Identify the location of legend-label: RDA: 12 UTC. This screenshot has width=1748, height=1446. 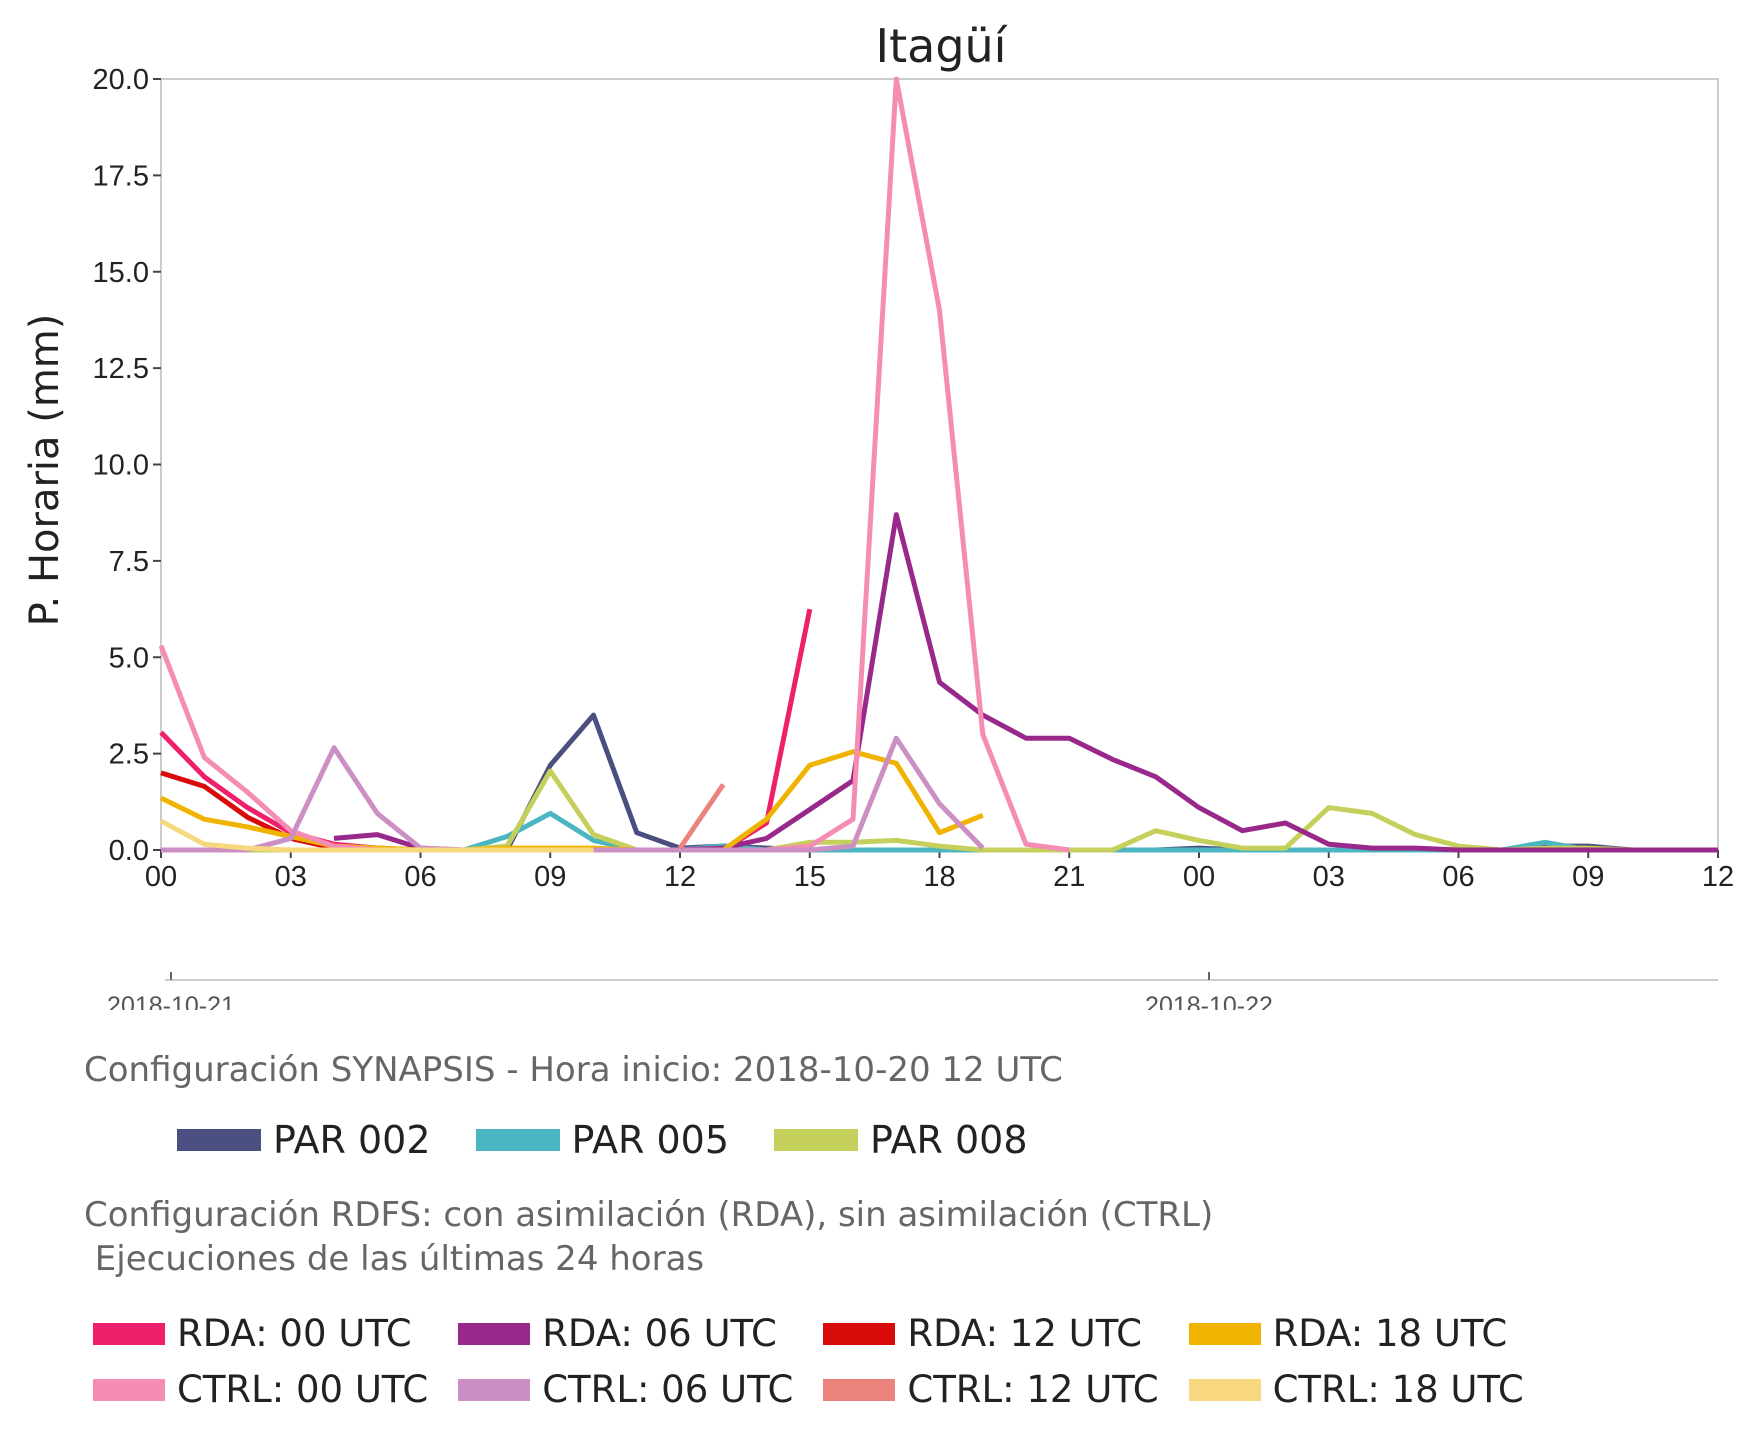
(1025, 1333).